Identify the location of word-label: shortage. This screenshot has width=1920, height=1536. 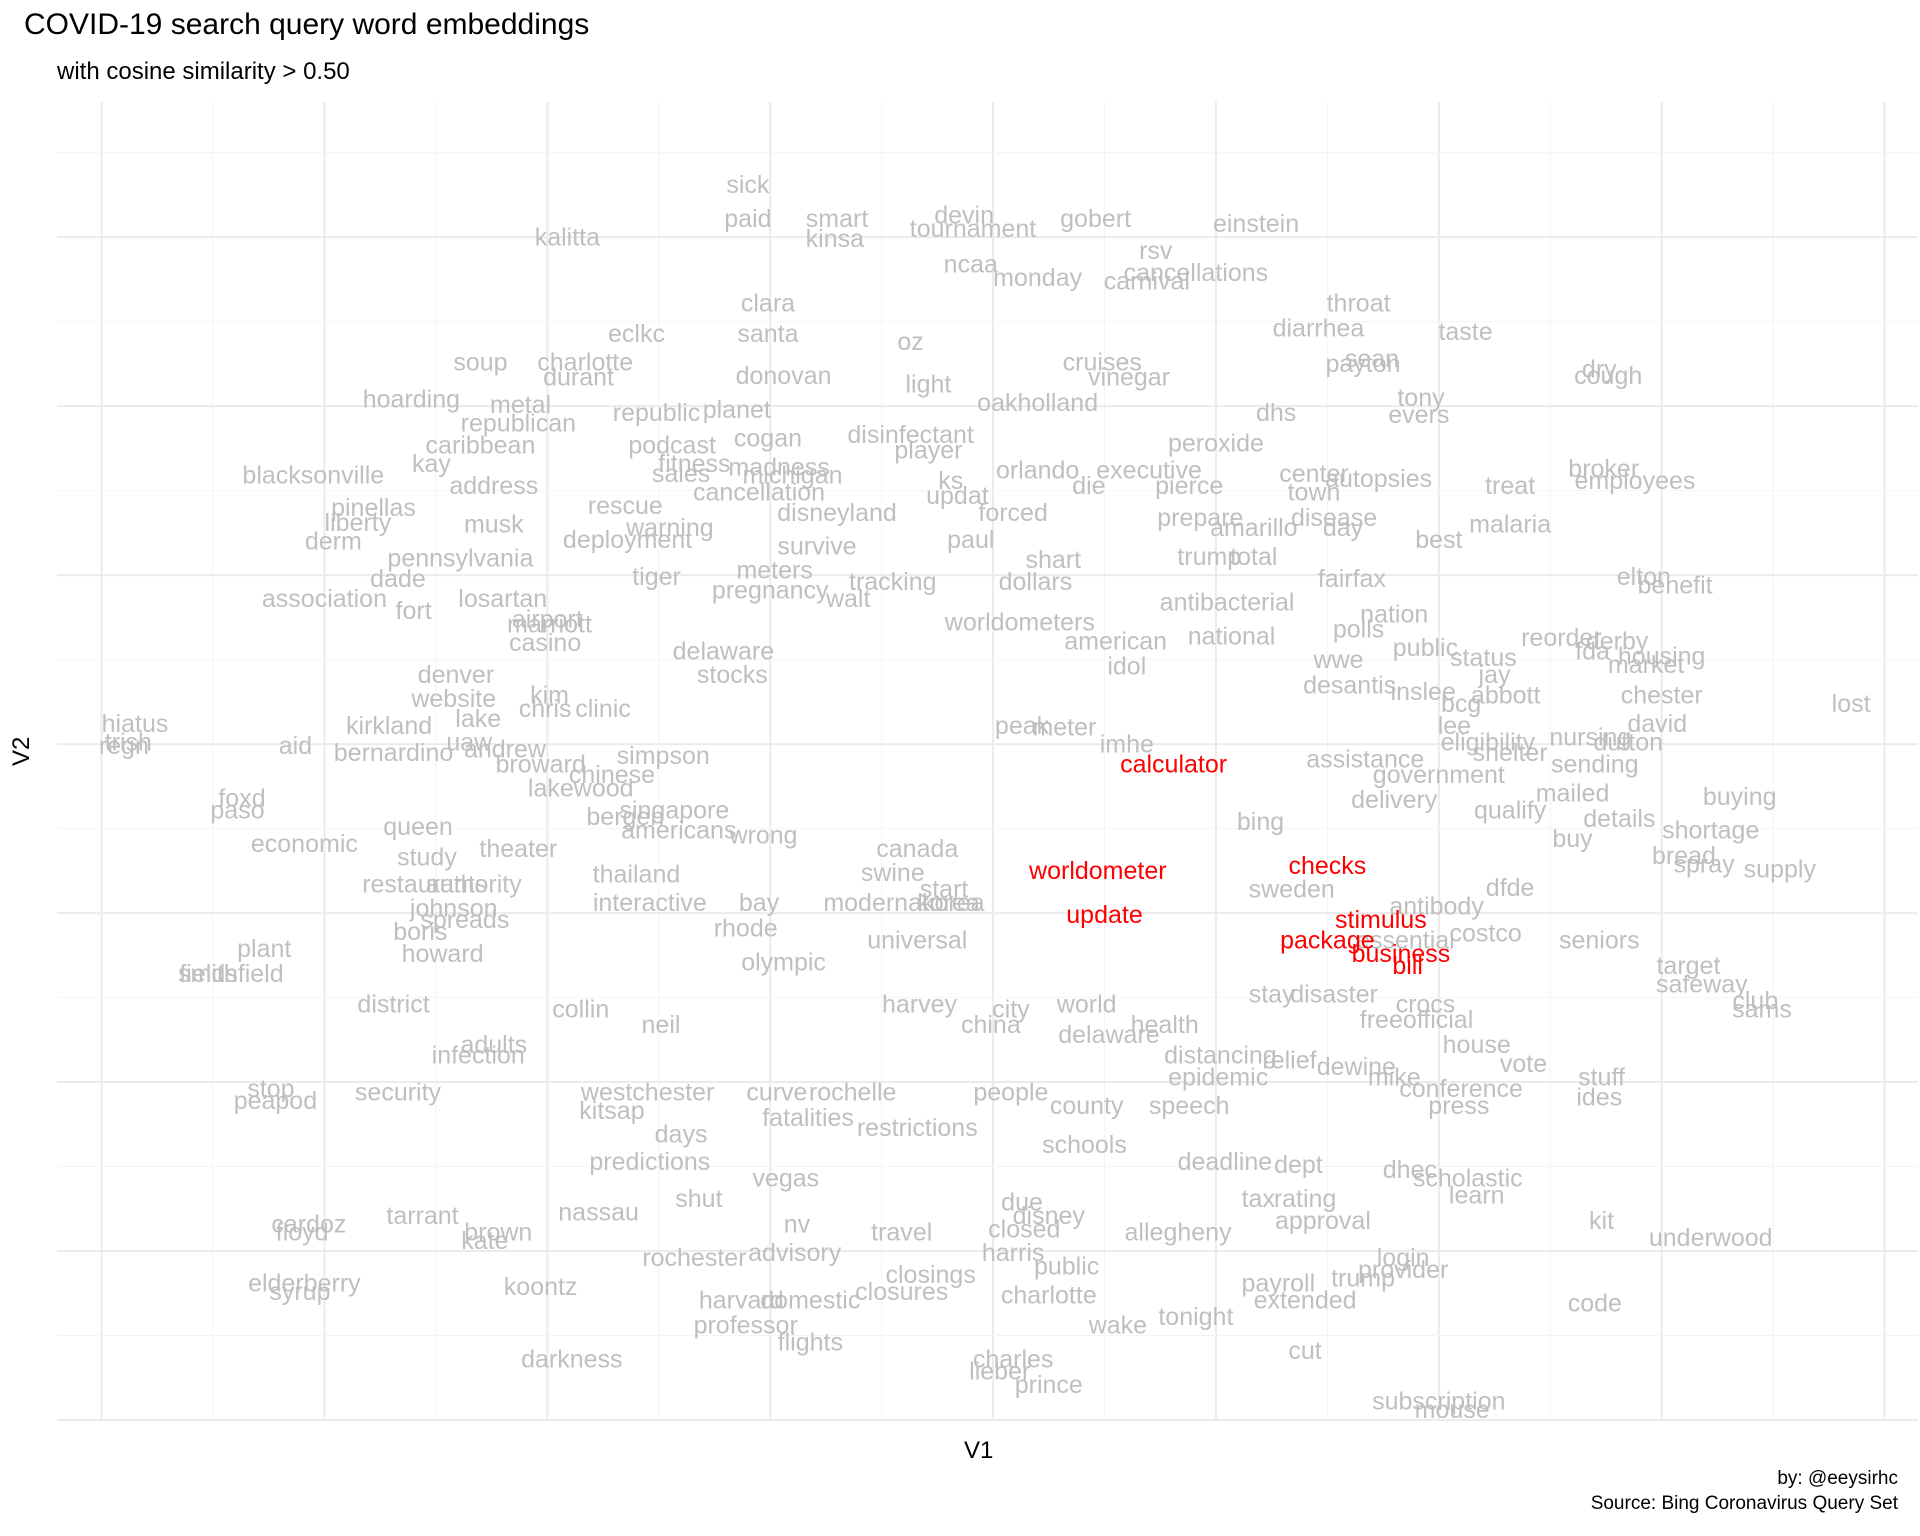
(1710, 831).